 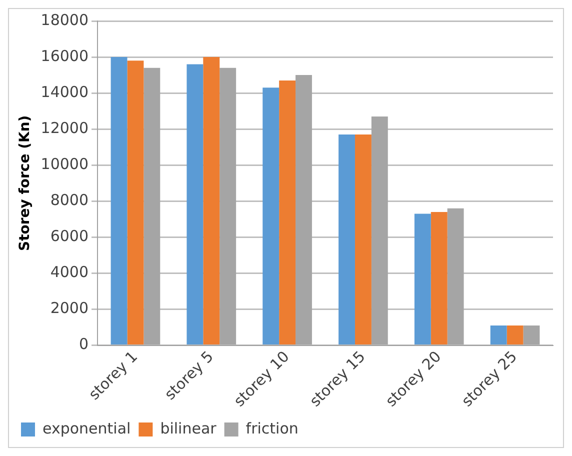 What do you see at coordinates (25, 183) in the screenshot?
I see `y-axis-title: Storey force (Kn)` at bounding box center [25, 183].